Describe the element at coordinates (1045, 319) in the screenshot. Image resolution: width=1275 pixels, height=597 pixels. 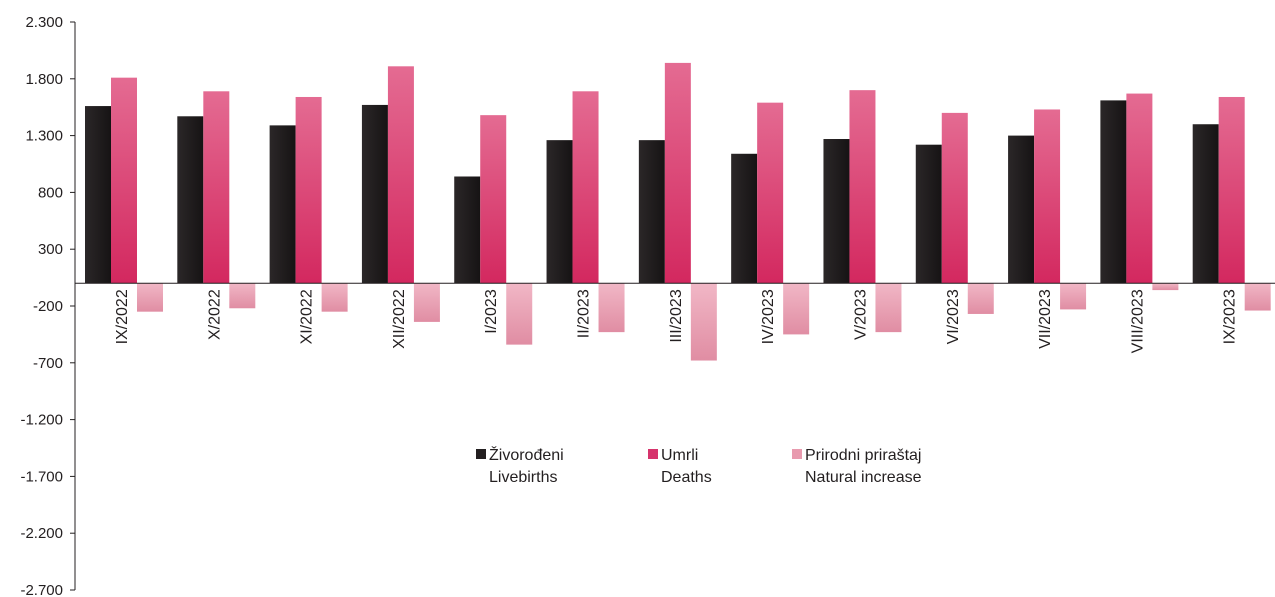
I see `x-category-label: VII/2023` at that location.